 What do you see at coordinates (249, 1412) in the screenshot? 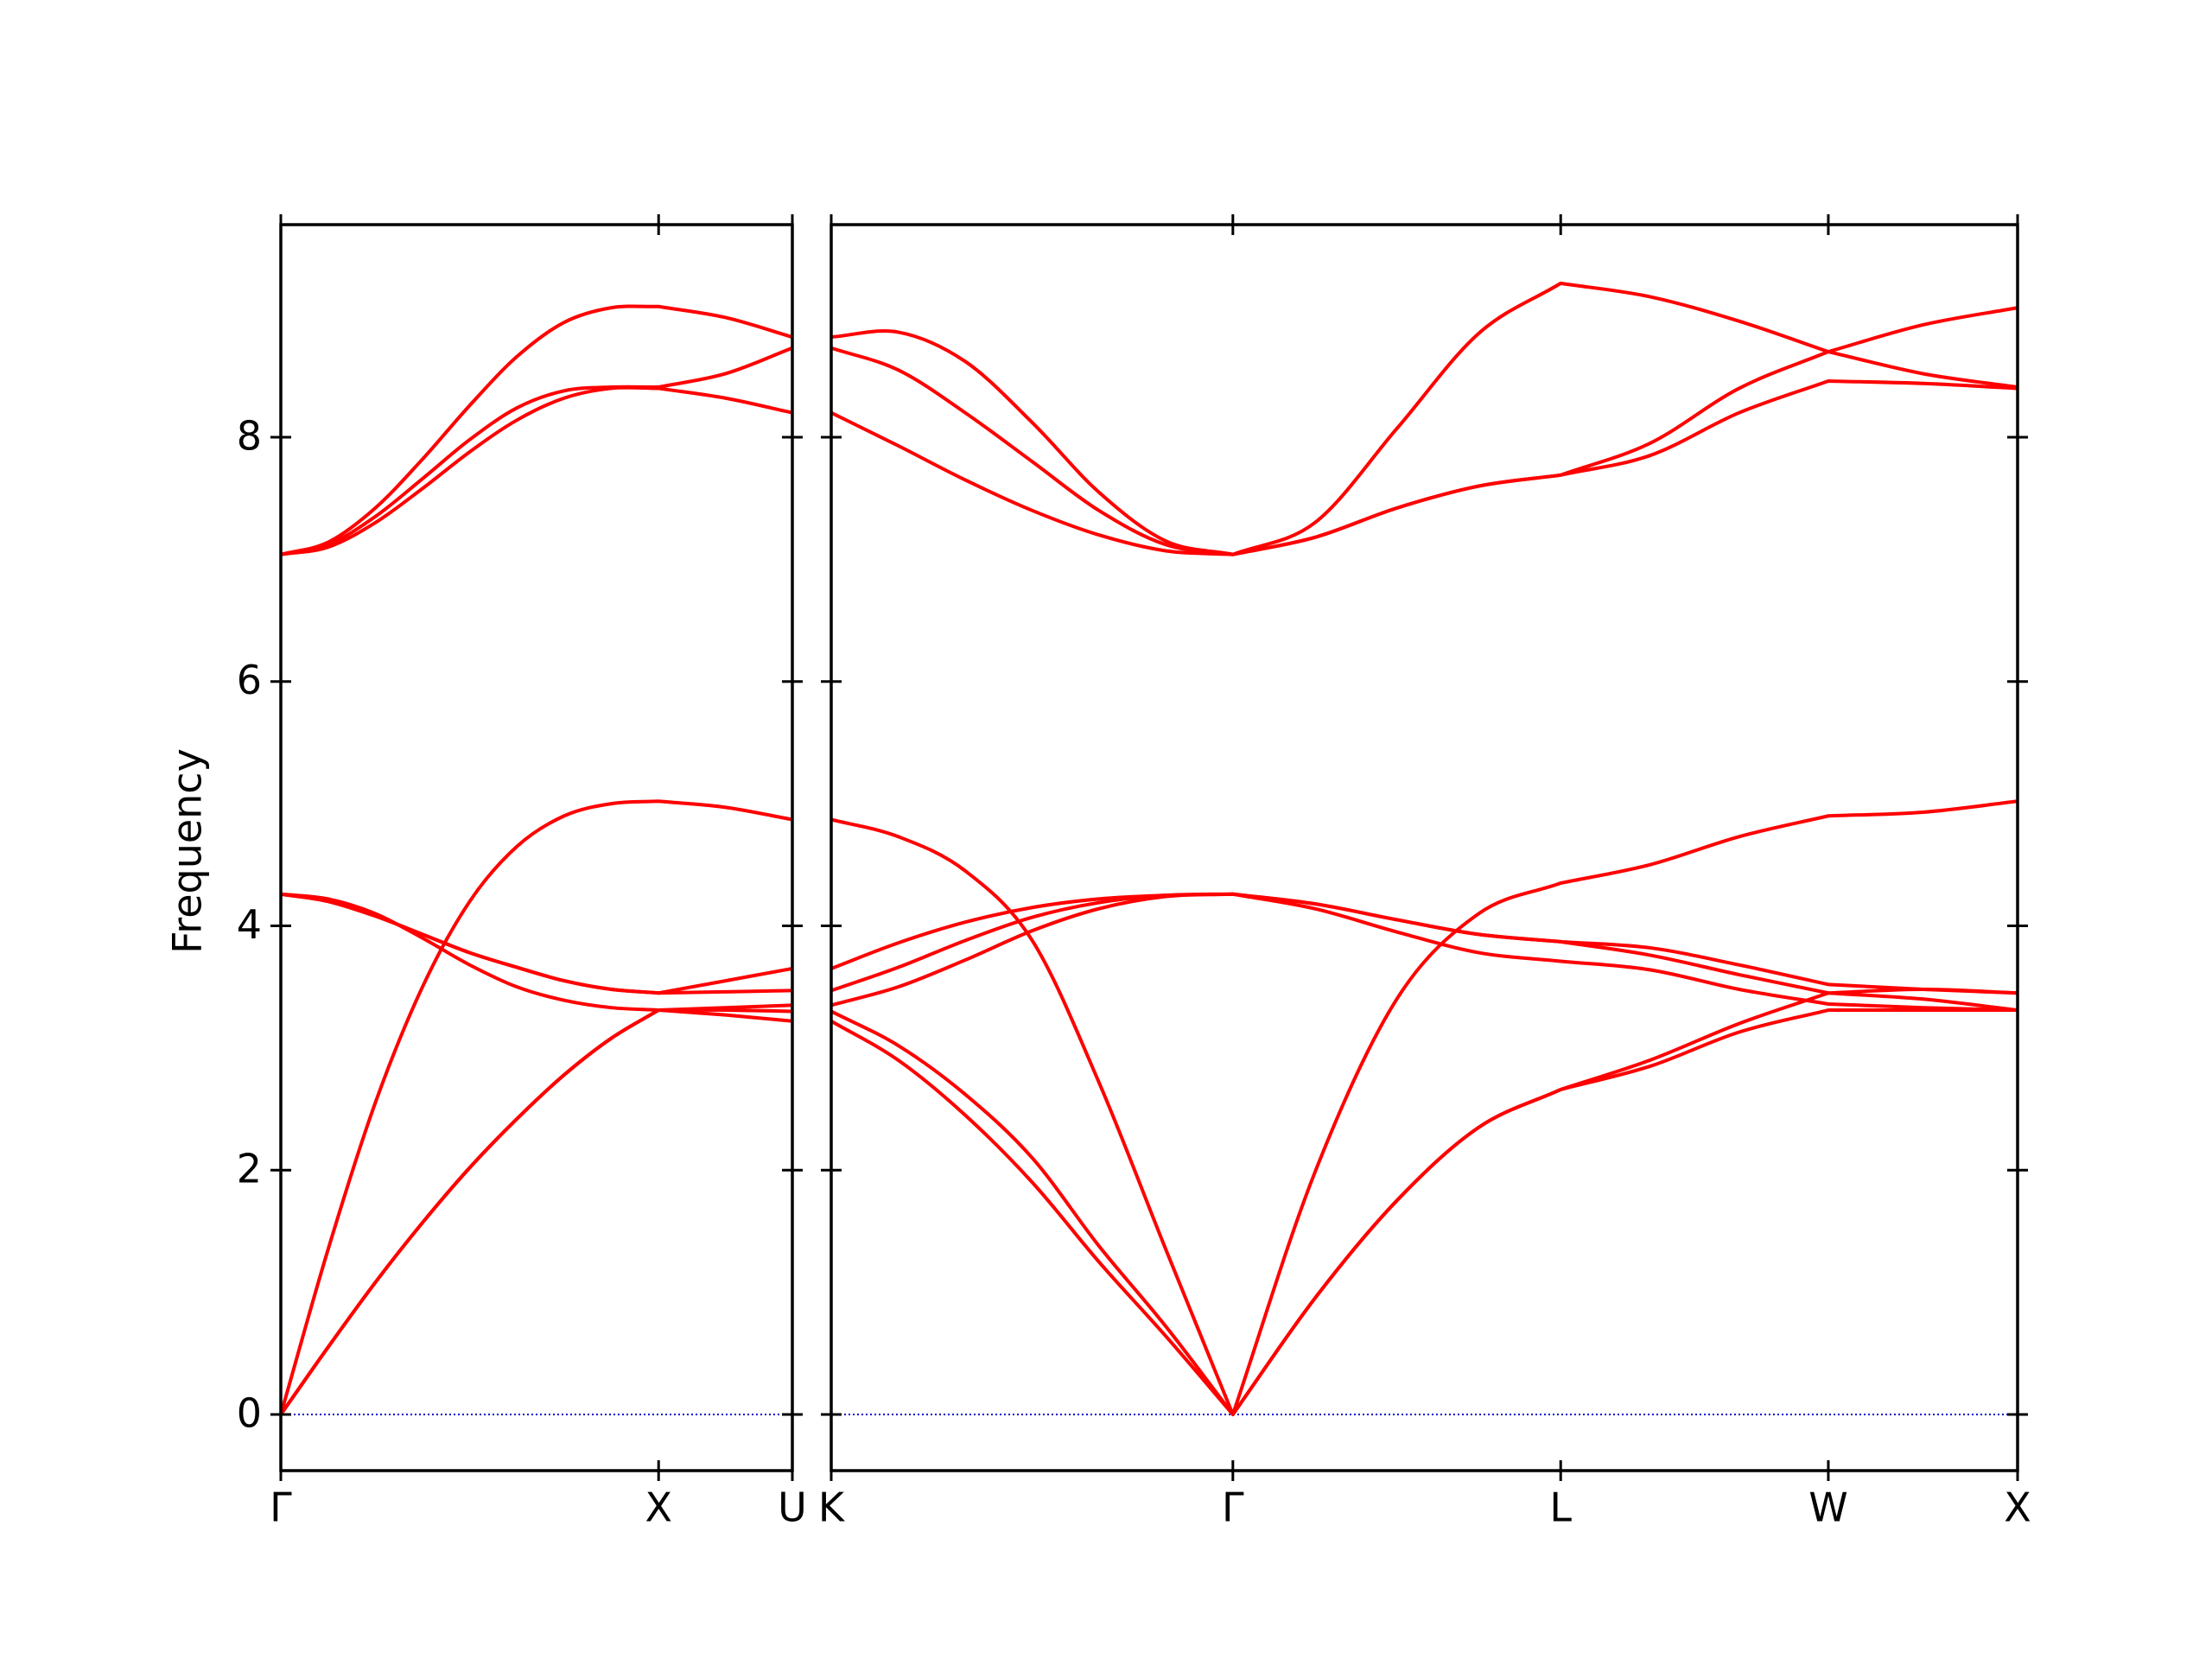
I see `y-tick-label: 0` at bounding box center [249, 1412].